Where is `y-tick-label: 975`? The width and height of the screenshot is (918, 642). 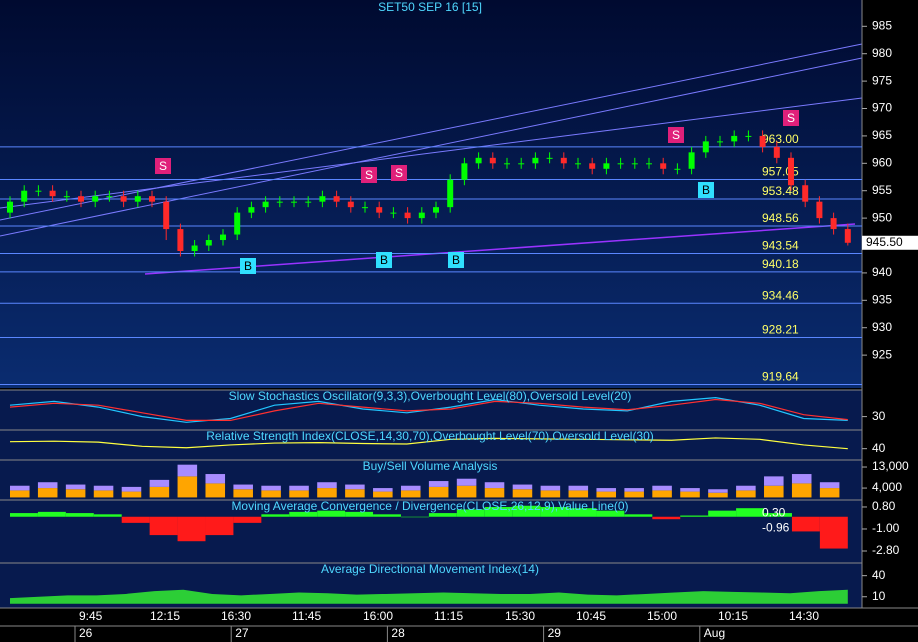 y-tick-label: 975 is located at coordinates (882, 80).